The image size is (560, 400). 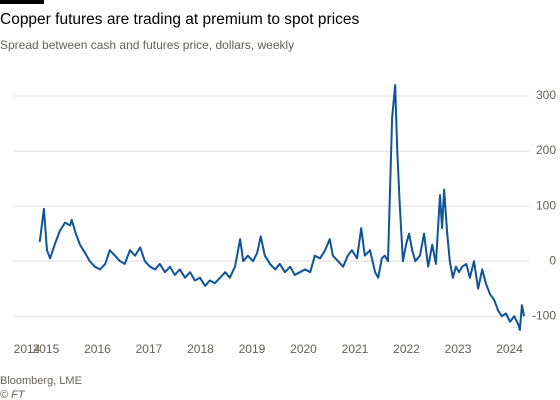 What do you see at coordinates (509, 349) in the screenshot?
I see `x-tick-label: 2024` at bounding box center [509, 349].